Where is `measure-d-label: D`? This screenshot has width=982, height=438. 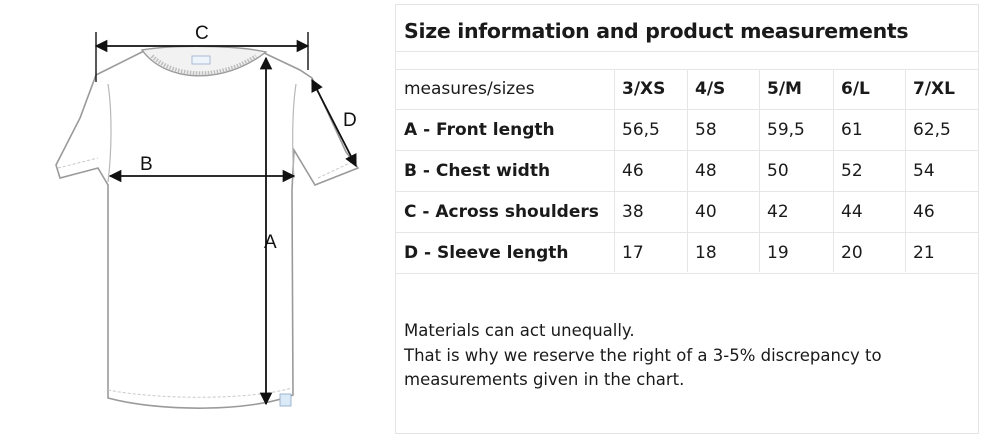
measure-d-label: D is located at coordinates (350, 120).